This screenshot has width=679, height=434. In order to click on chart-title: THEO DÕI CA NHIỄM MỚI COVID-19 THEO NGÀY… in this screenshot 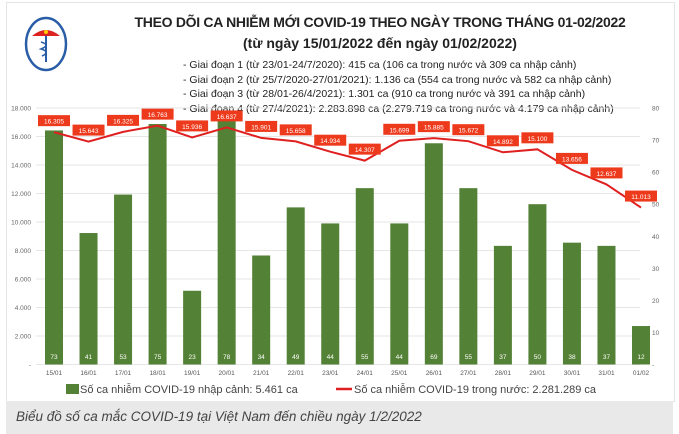, I will do `click(380, 22)`.